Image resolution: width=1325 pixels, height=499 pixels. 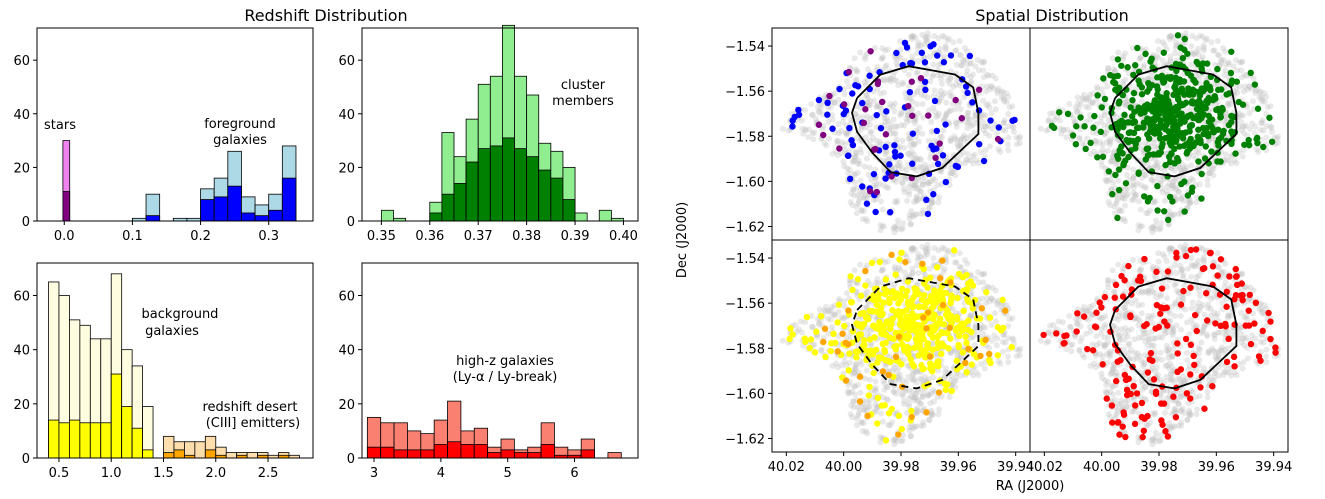 I want to click on annotation: redshift desert, so click(x=250, y=407).